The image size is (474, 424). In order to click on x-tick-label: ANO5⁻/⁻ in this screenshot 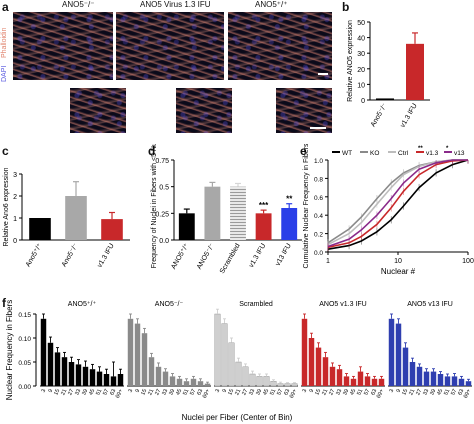, I will do `click(206, 256)`.